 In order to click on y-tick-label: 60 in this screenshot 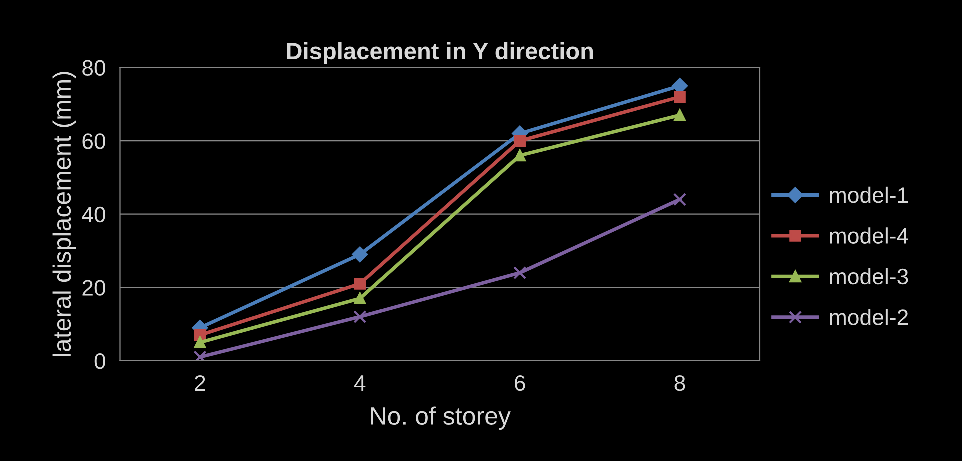, I will do `click(94, 142)`.